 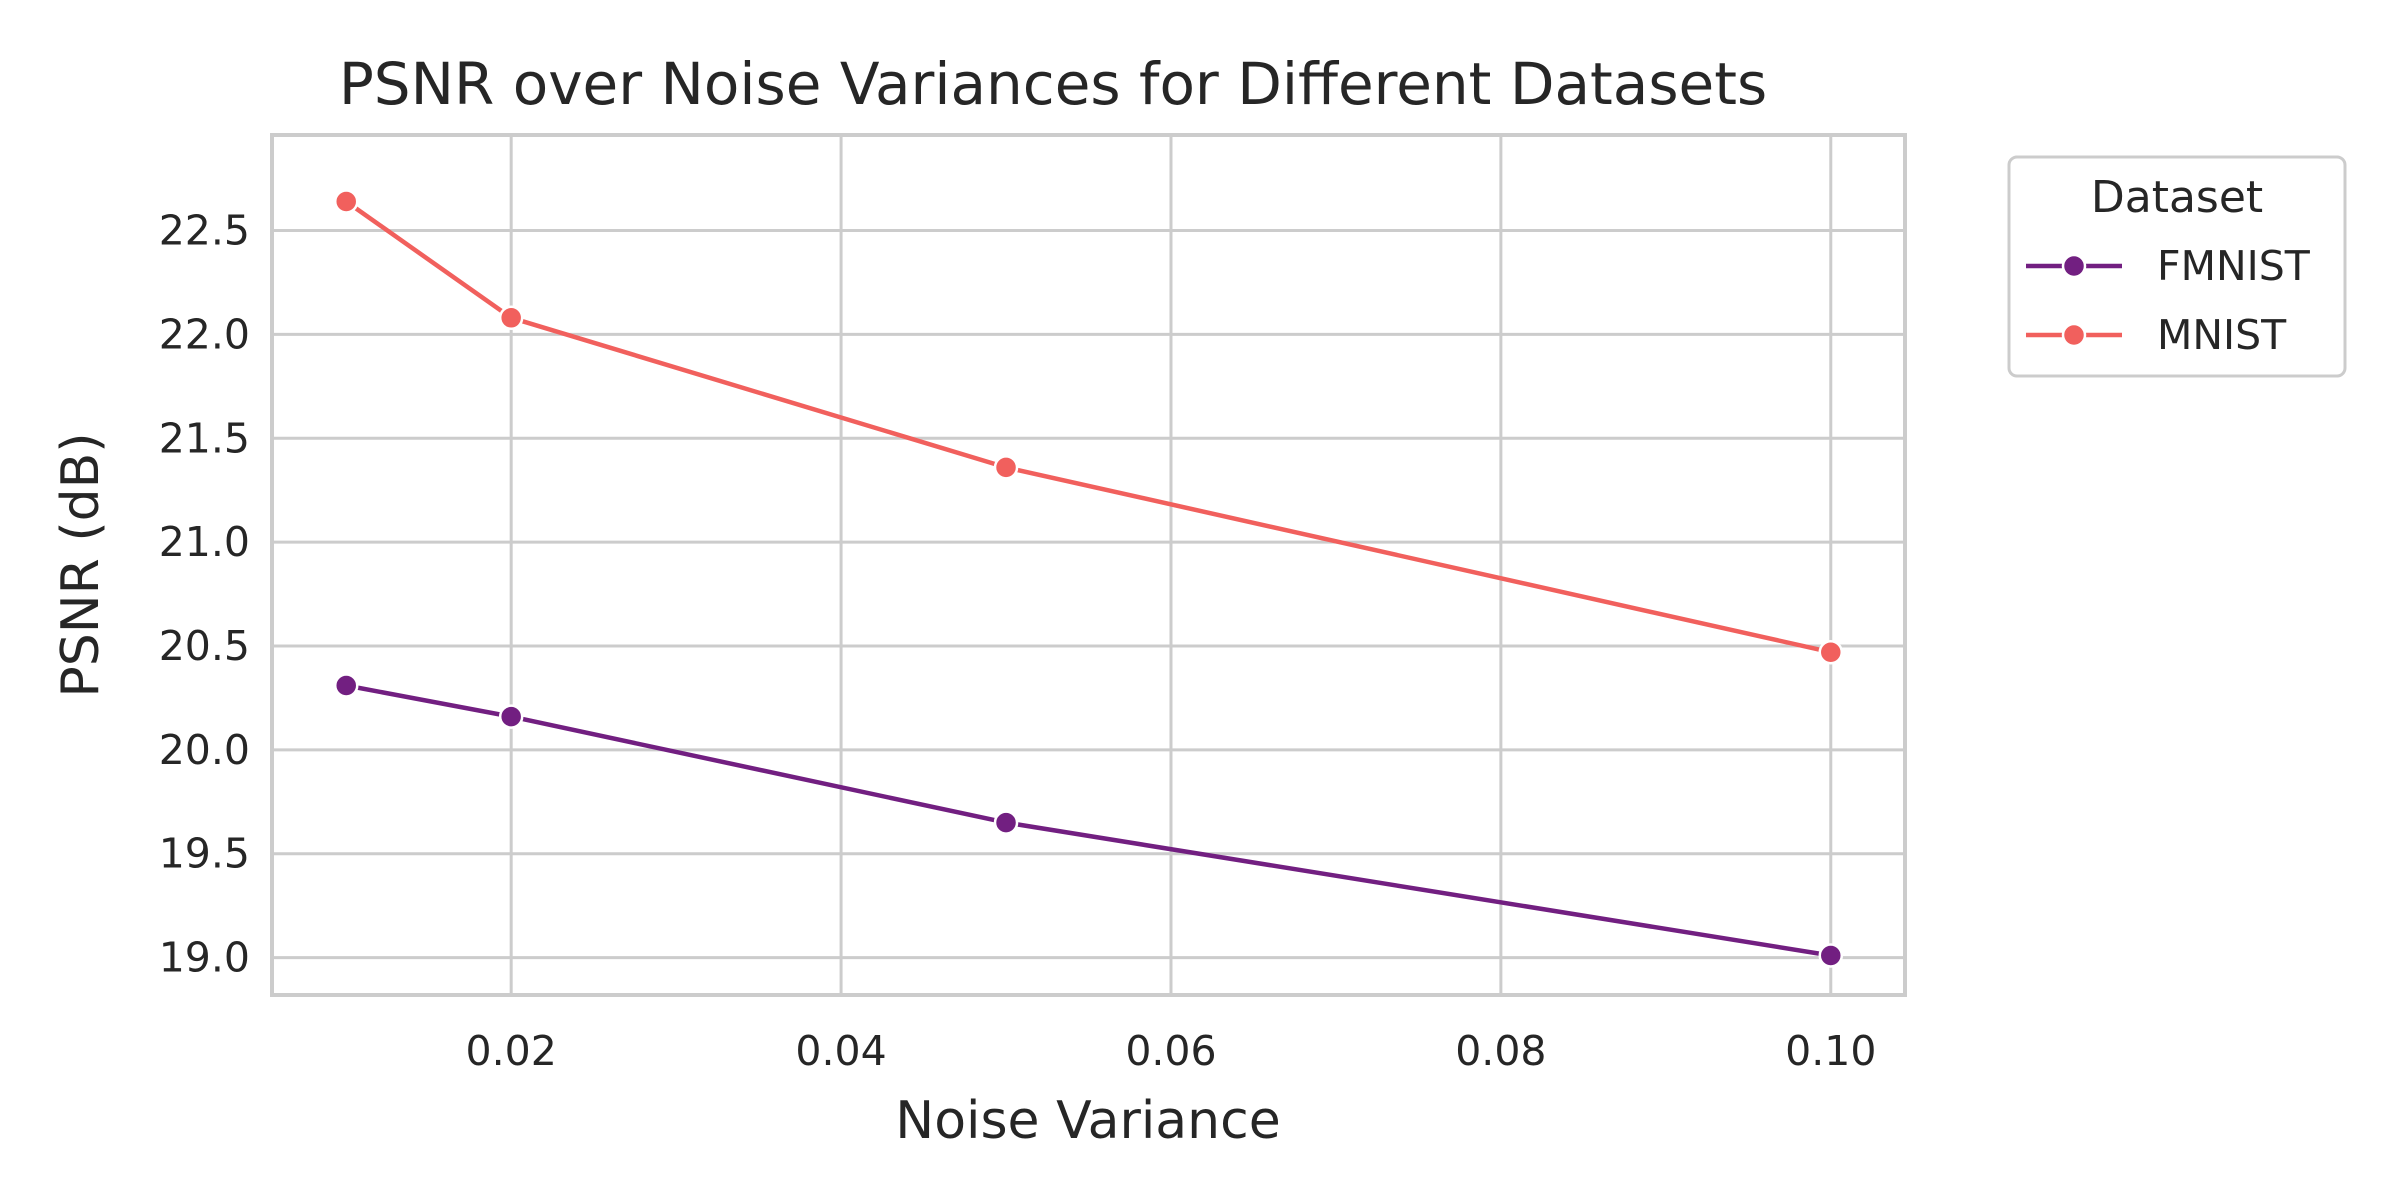 I want to click on legend-title: Dataset, so click(x=2177, y=197).